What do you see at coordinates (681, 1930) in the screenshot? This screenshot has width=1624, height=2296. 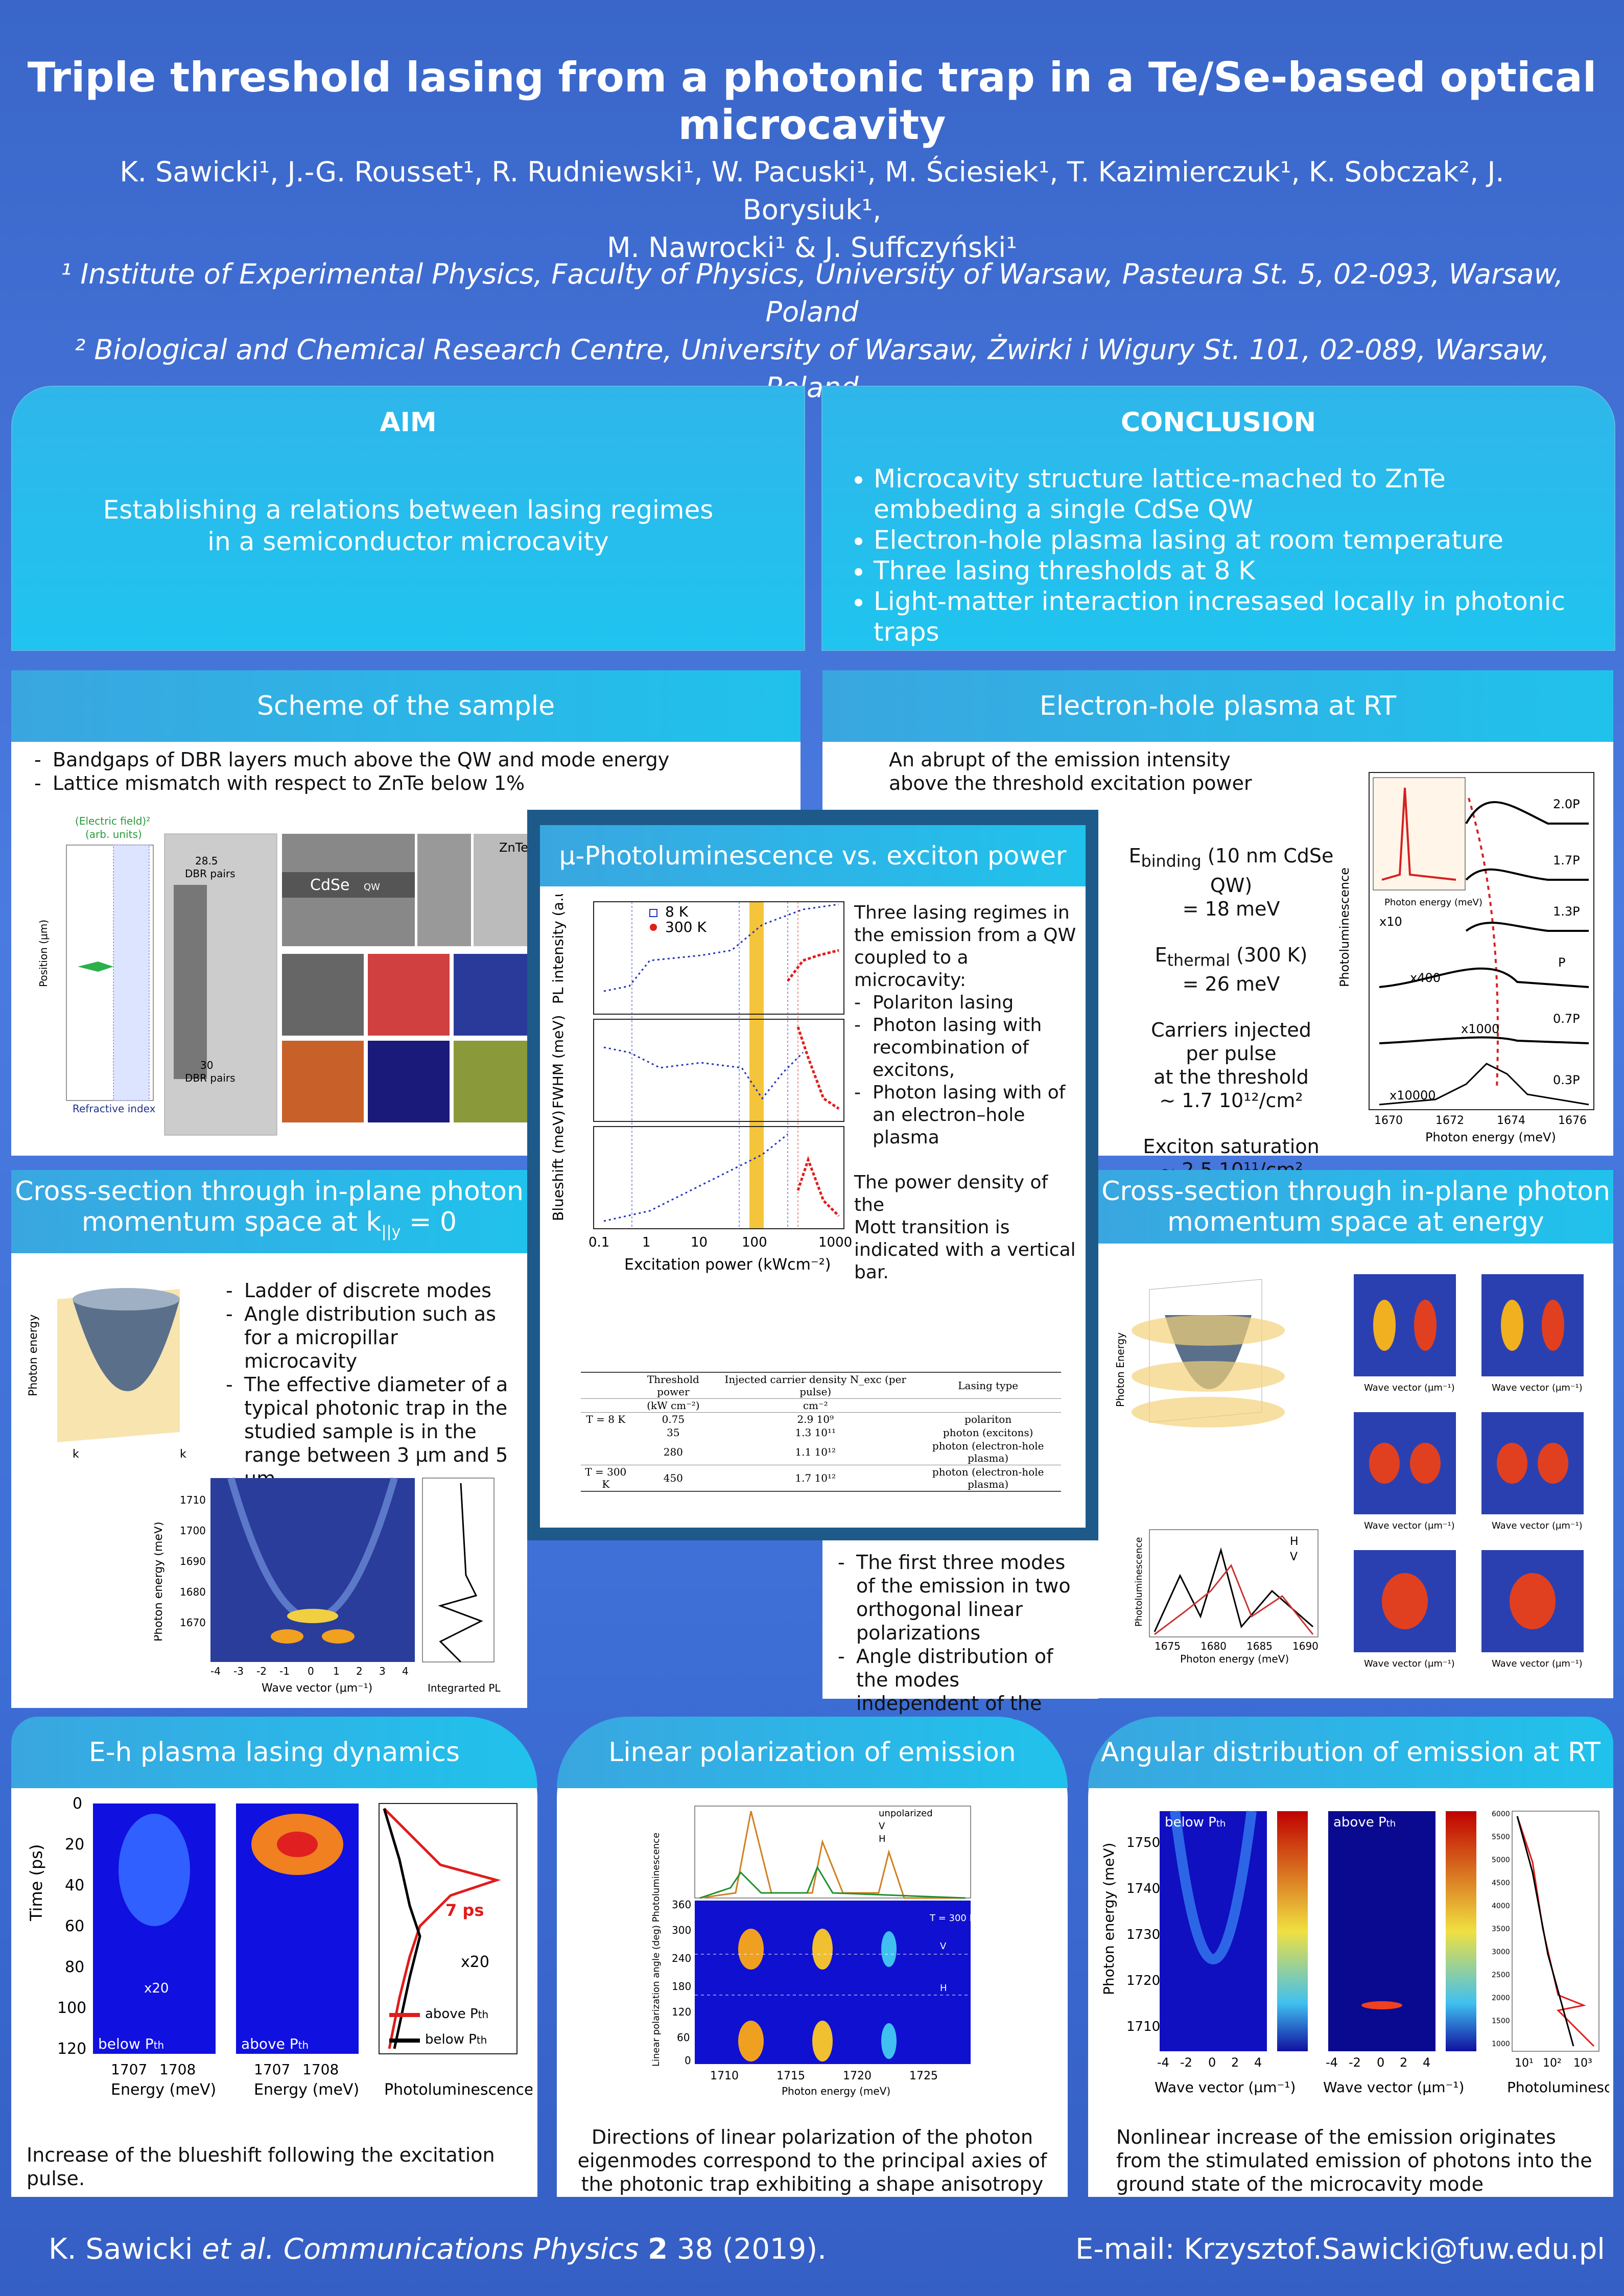 I see `svg-text: 300` at bounding box center [681, 1930].